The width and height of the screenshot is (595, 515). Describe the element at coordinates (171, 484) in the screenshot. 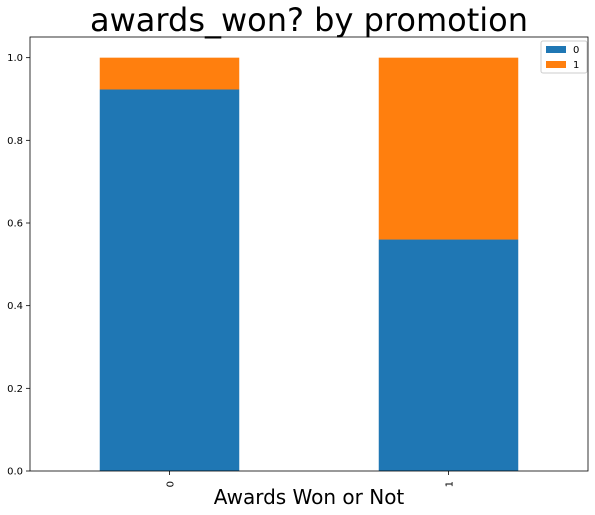

I see `x-tick-label: 0` at that location.